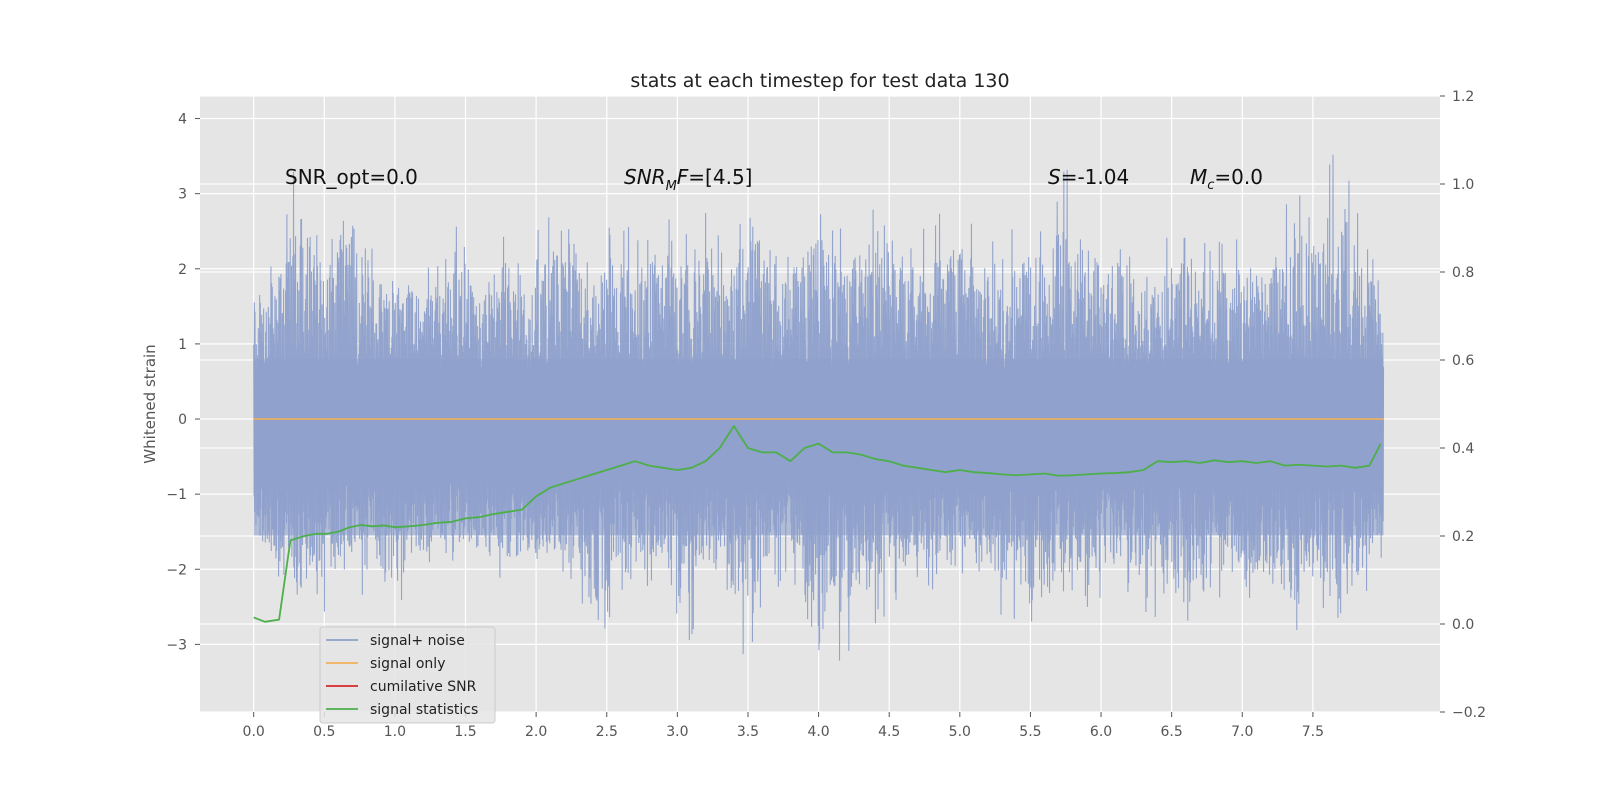 The width and height of the screenshot is (1600, 800). I want to click on annotation-snr-mf-var: F, so click(683, 177).